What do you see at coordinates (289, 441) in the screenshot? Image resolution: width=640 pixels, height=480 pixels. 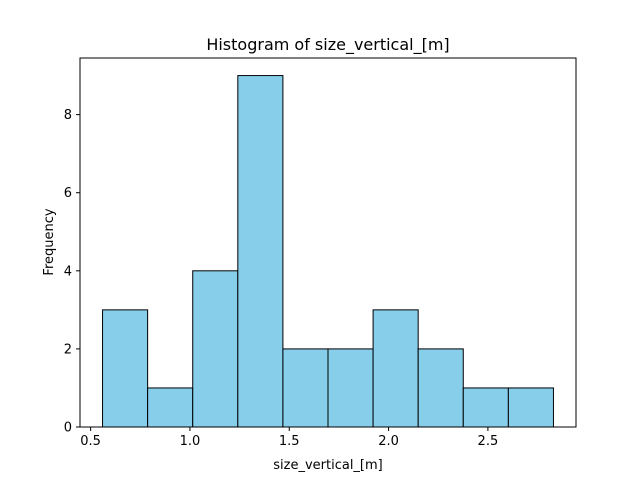 I see `x-tick-label: 1.5` at bounding box center [289, 441].